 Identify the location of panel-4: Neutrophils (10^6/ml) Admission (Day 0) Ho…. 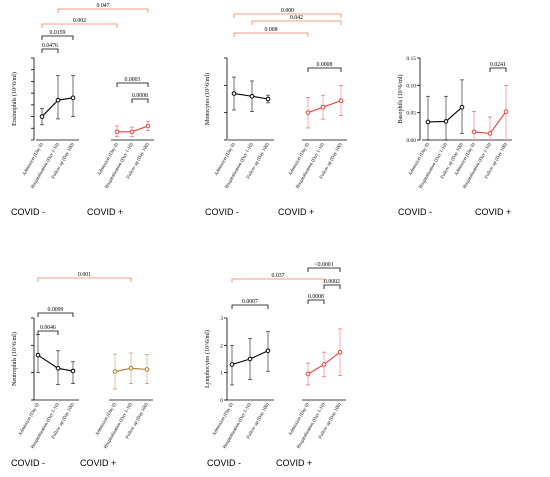
(82, 370).